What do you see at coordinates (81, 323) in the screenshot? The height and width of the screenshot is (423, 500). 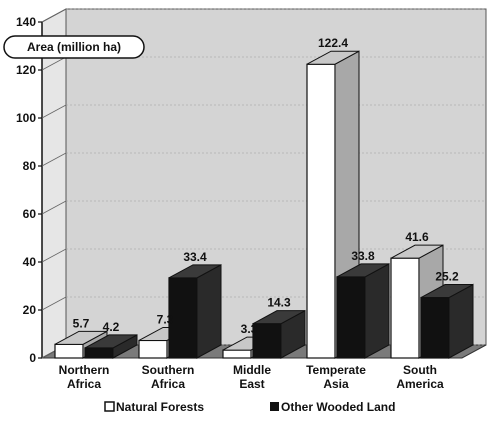 I see `data-label-natural-forests: 5.7` at bounding box center [81, 323].